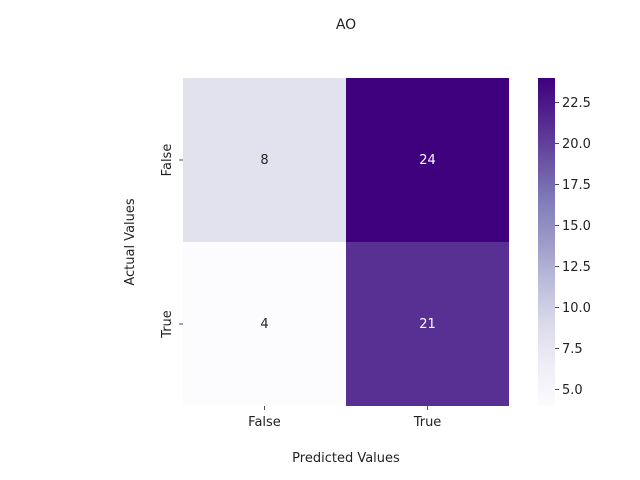 The width and height of the screenshot is (640, 480). I want to click on cell-value-label: 8, so click(264, 160).